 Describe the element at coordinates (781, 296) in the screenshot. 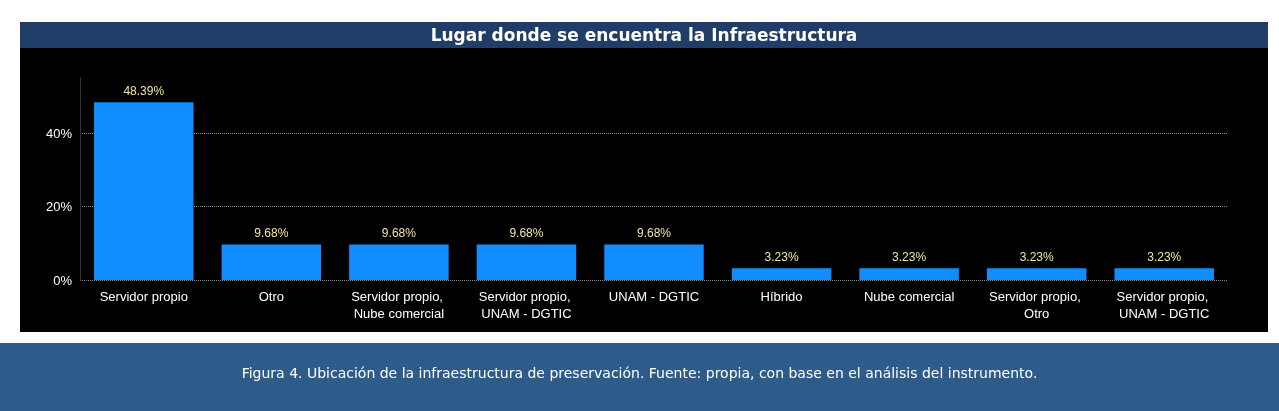

I see `x-tick-label: Híbrido` at that location.